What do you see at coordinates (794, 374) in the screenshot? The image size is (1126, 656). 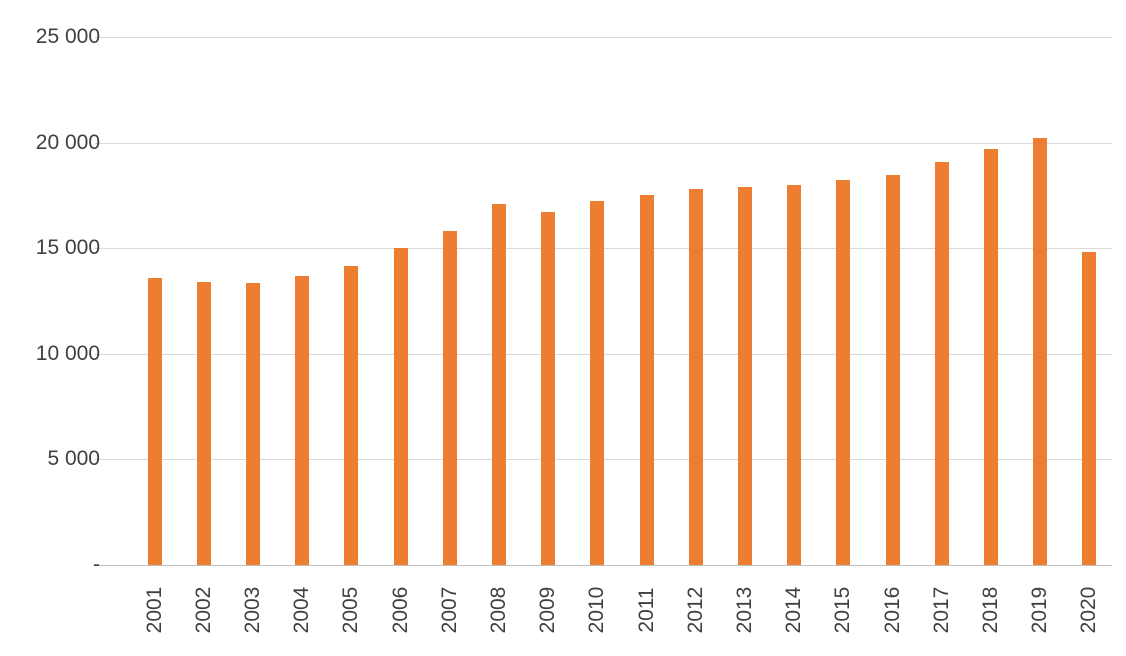 I see `bar-2014` at bounding box center [794, 374].